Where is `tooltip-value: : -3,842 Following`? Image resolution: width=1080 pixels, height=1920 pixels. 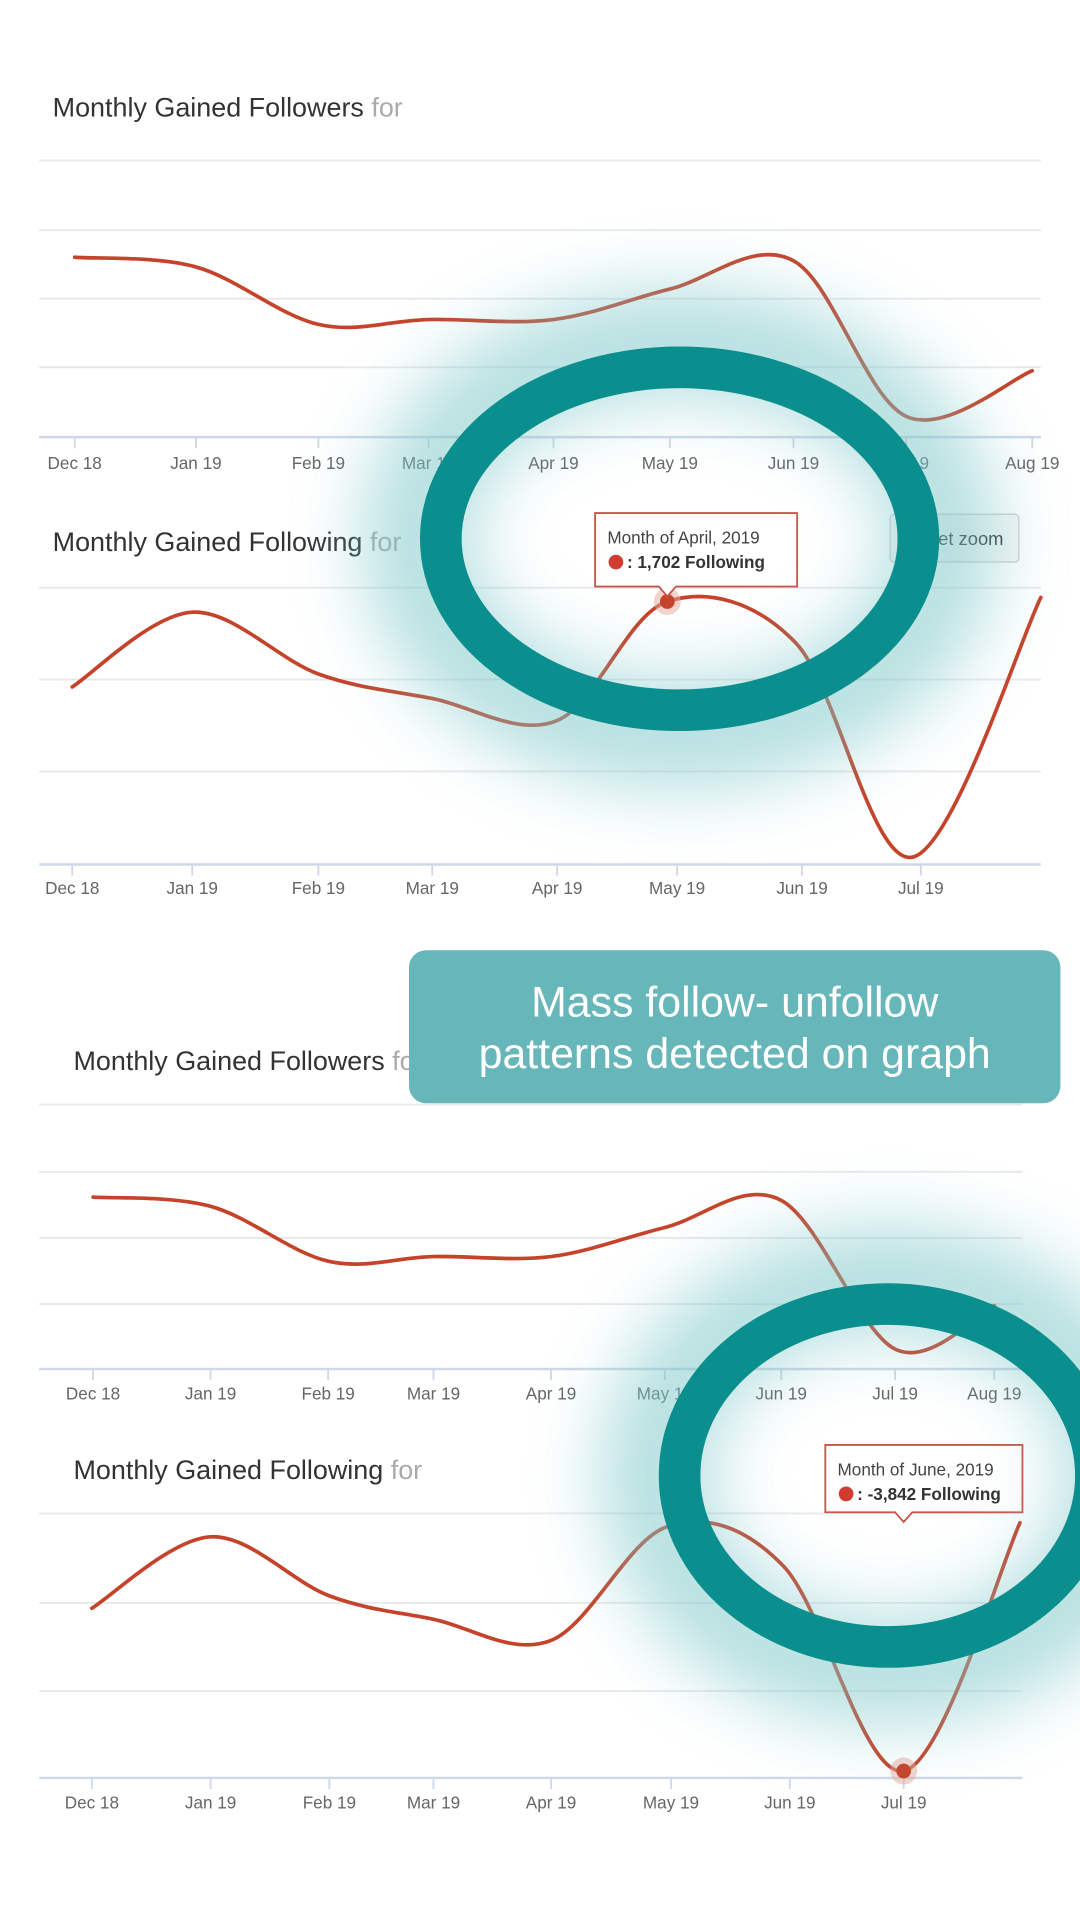 tooltip-value: : -3,842 Following is located at coordinates (929, 1494).